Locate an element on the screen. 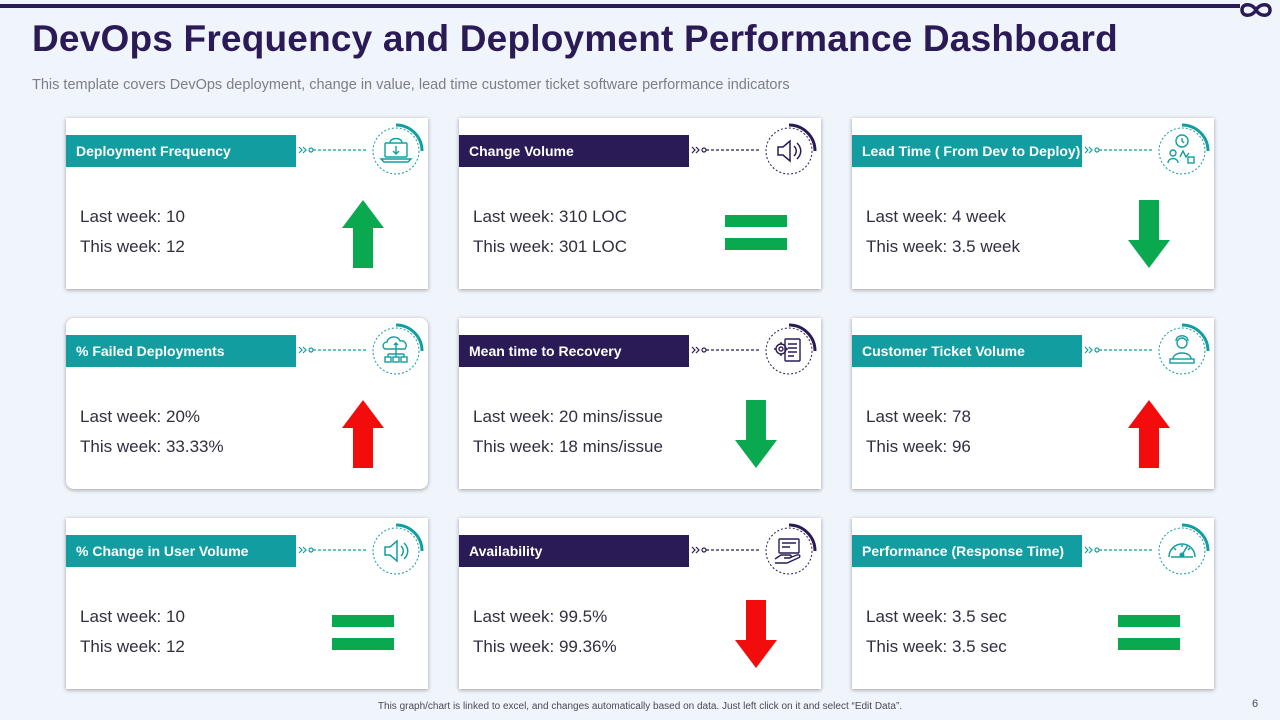 The image size is (1280, 720). card-label: Availability is located at coordinates (574, 551).